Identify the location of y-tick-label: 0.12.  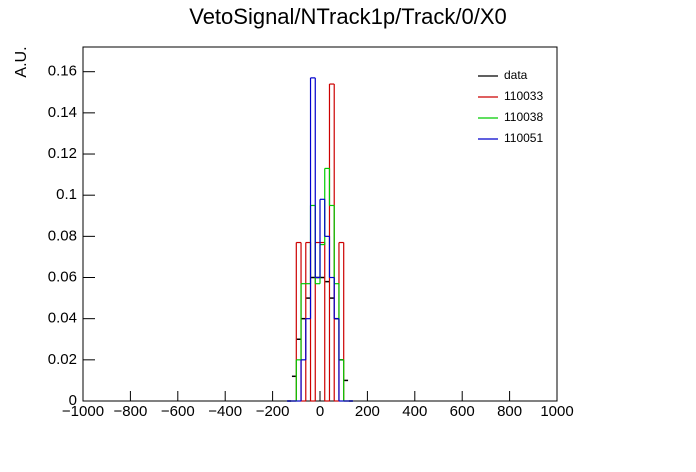
(62, 153).